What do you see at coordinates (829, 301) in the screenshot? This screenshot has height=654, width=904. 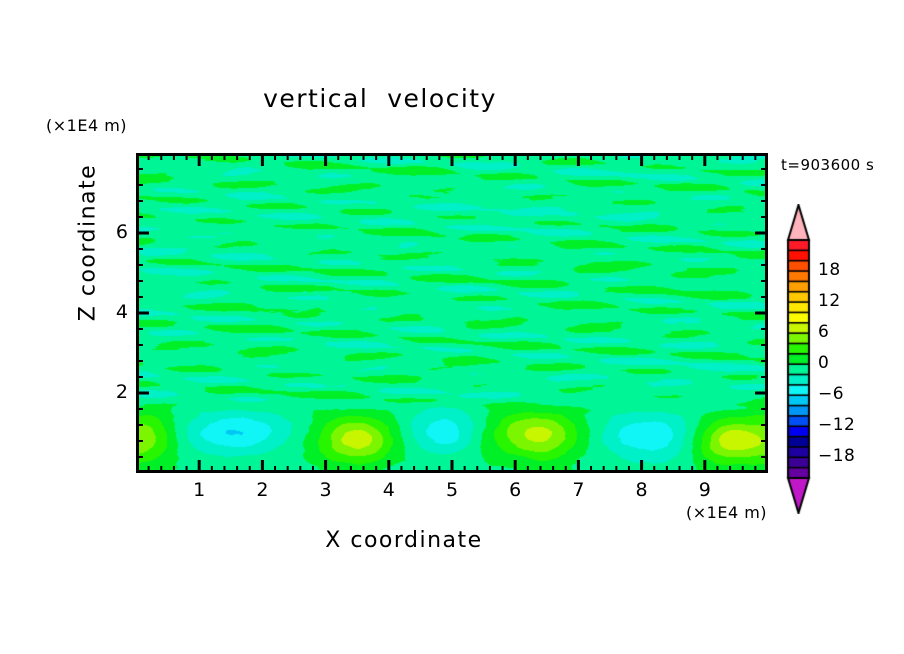 I see `colorbar-tick-label: 12` at bounding box center [829, 301].